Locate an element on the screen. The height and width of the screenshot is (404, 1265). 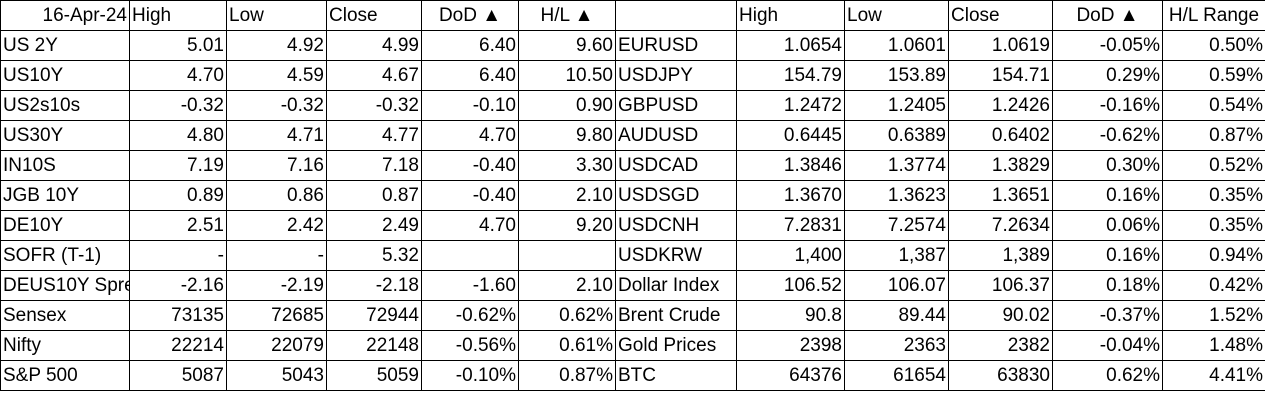
value-cell: 1.3651 is located at coordinates (1000, 195).